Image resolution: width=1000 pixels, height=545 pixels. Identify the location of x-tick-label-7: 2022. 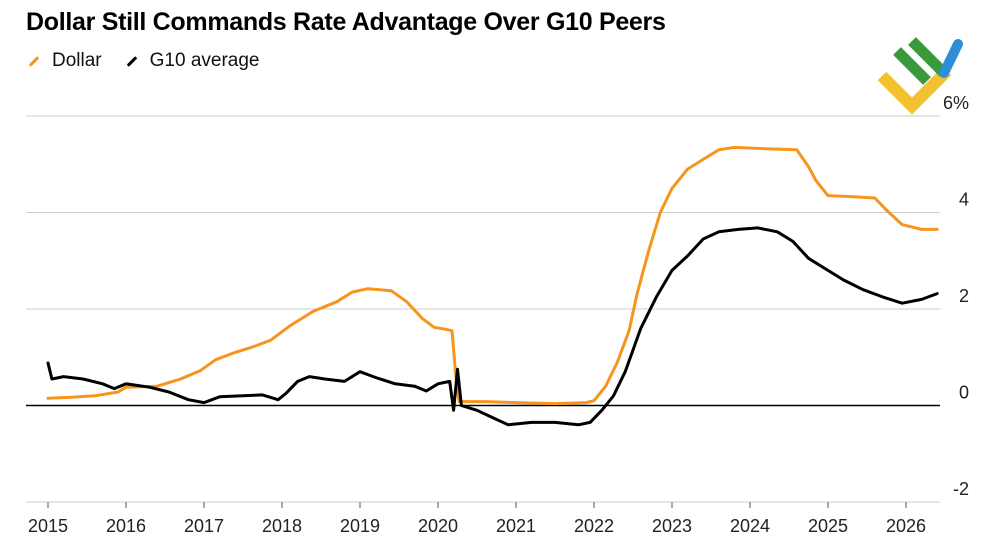
(594, 526).